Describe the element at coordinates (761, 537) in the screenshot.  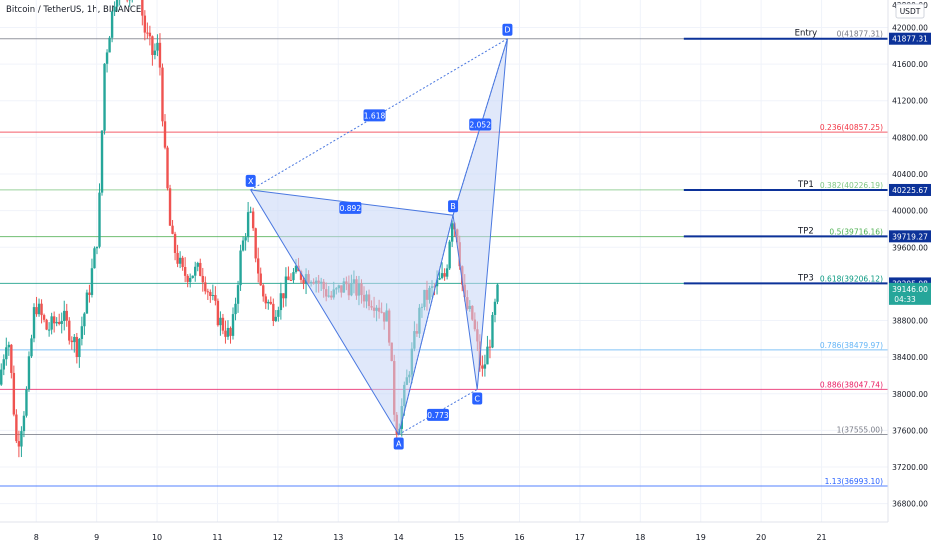
I see `x-tick-label: 20` at that location.